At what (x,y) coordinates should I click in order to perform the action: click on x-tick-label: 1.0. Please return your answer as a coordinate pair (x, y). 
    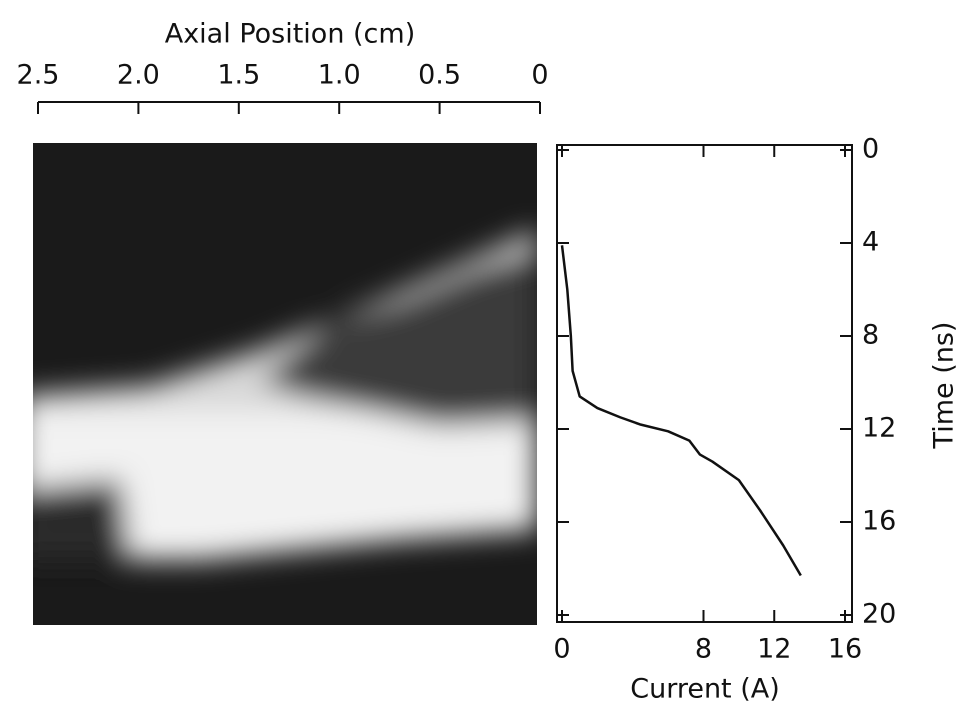
    Looking at the image, I should click on (339, 75).